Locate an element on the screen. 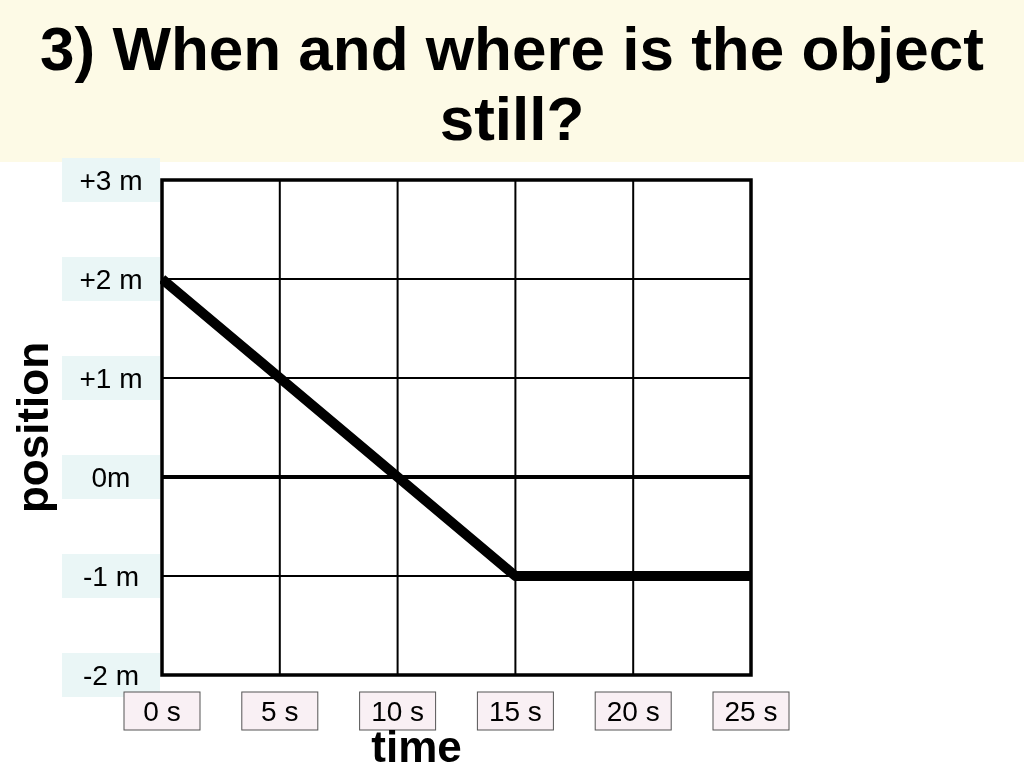 The image size is (1024, 768). x-tick-label: 20 s is located at coordinates (633, 711).